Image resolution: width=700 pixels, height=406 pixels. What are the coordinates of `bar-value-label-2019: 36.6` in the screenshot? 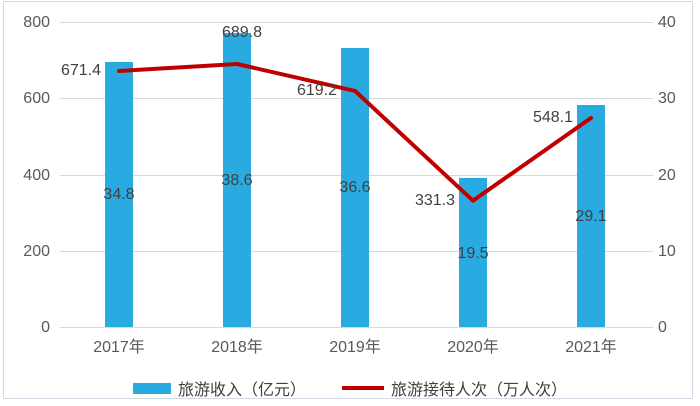 It's located at (355, 187).